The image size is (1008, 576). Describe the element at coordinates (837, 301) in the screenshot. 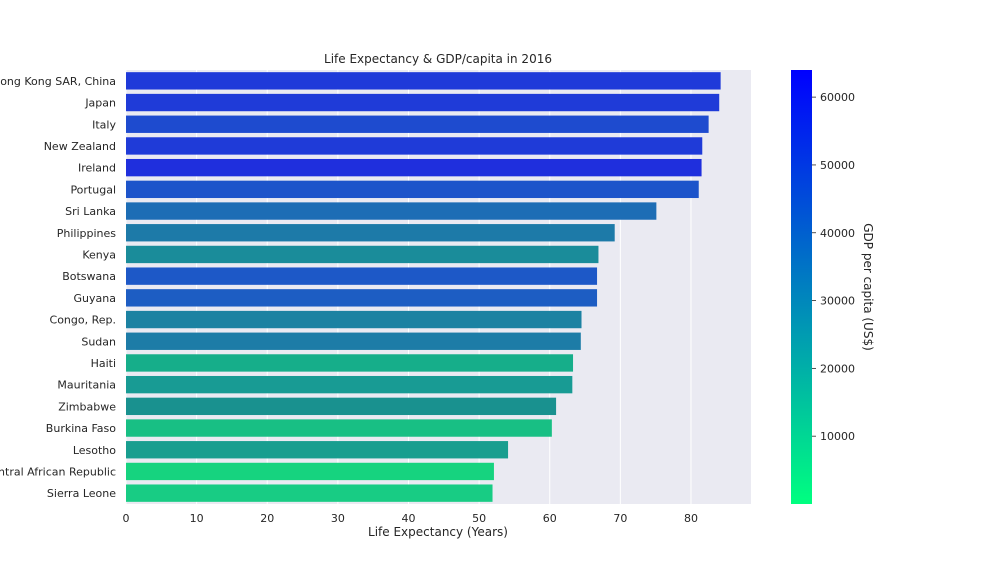

I see `colorbar-tick-label: 30000` at that location.